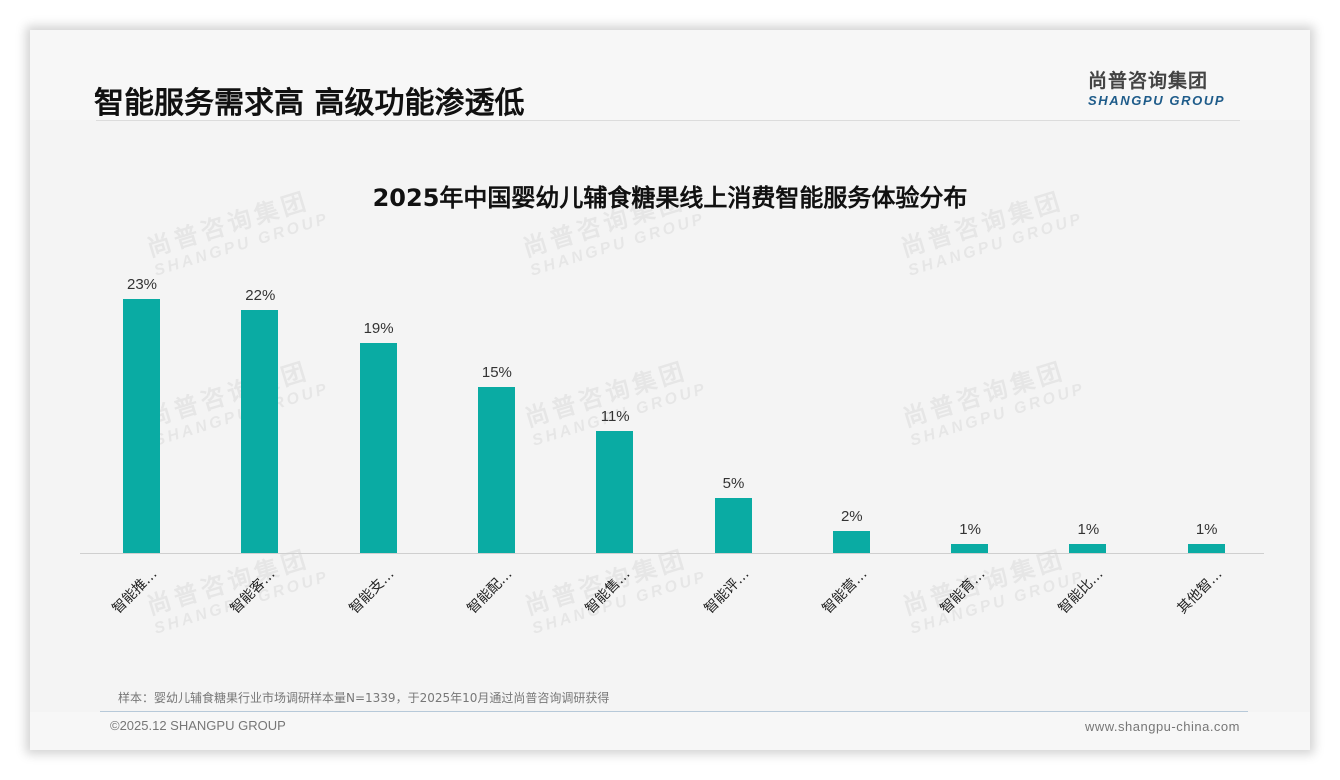  Describe the element at coordinates (733, 483) in the screenshot. I see `bar-value-label: 5%` at that location.